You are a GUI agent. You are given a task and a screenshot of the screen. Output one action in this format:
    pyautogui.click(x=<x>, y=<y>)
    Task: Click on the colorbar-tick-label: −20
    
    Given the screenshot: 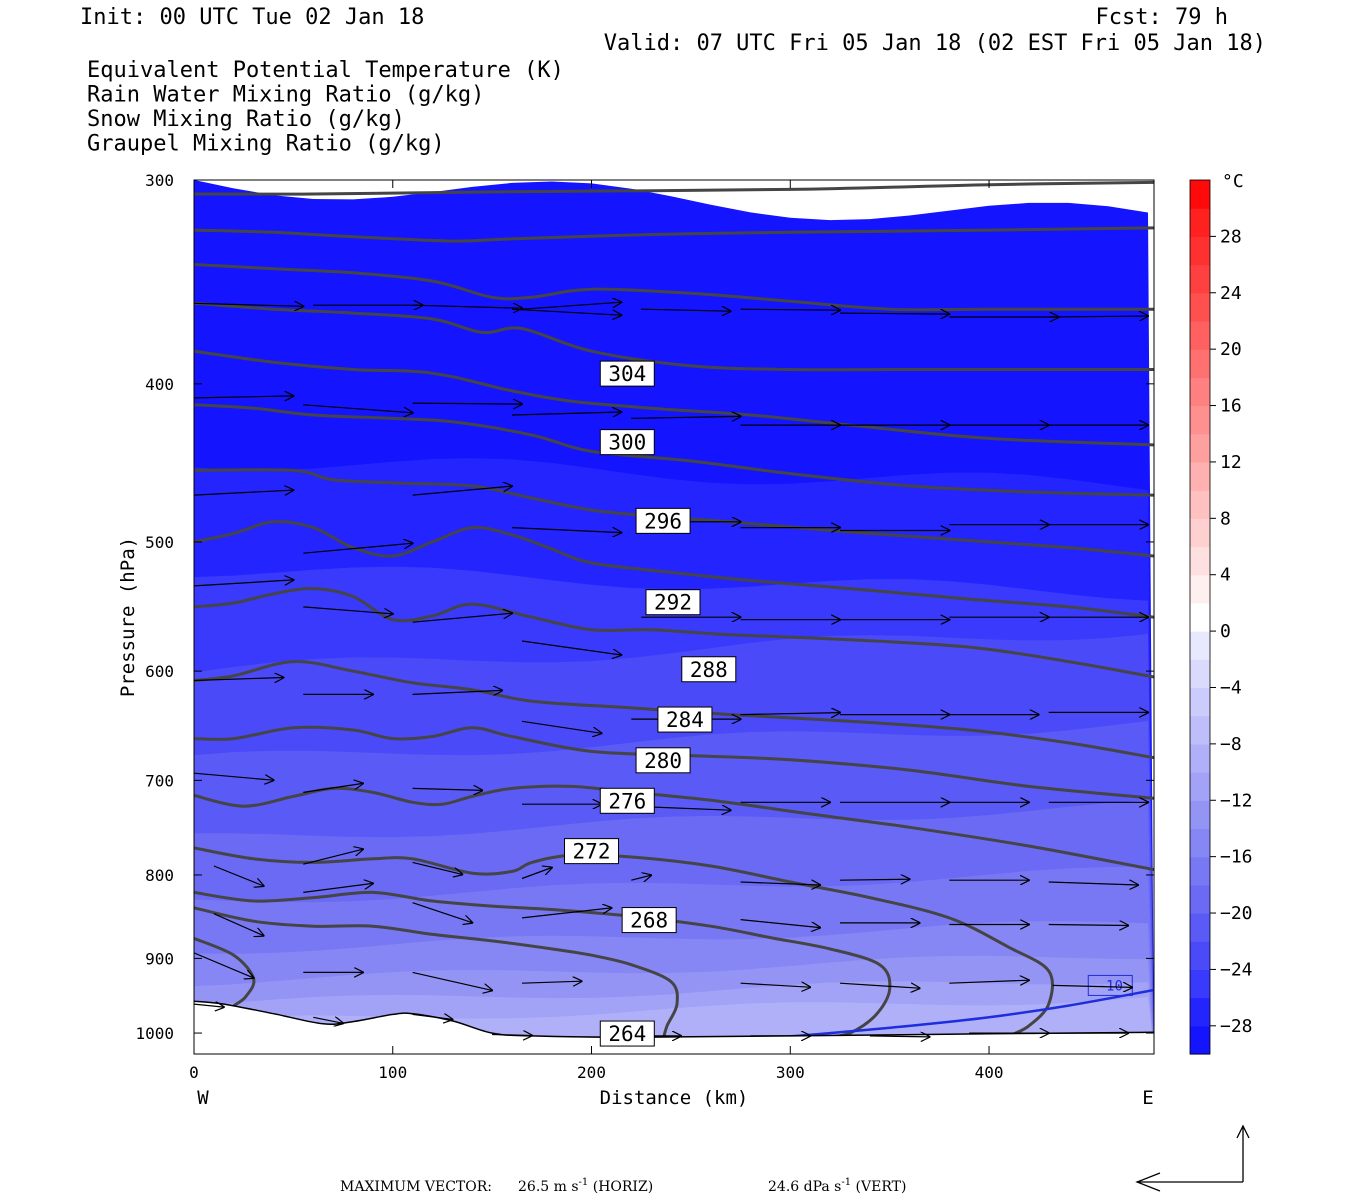 What is the action you would take?
    pyautogui.click(x=1236, y=913)
    